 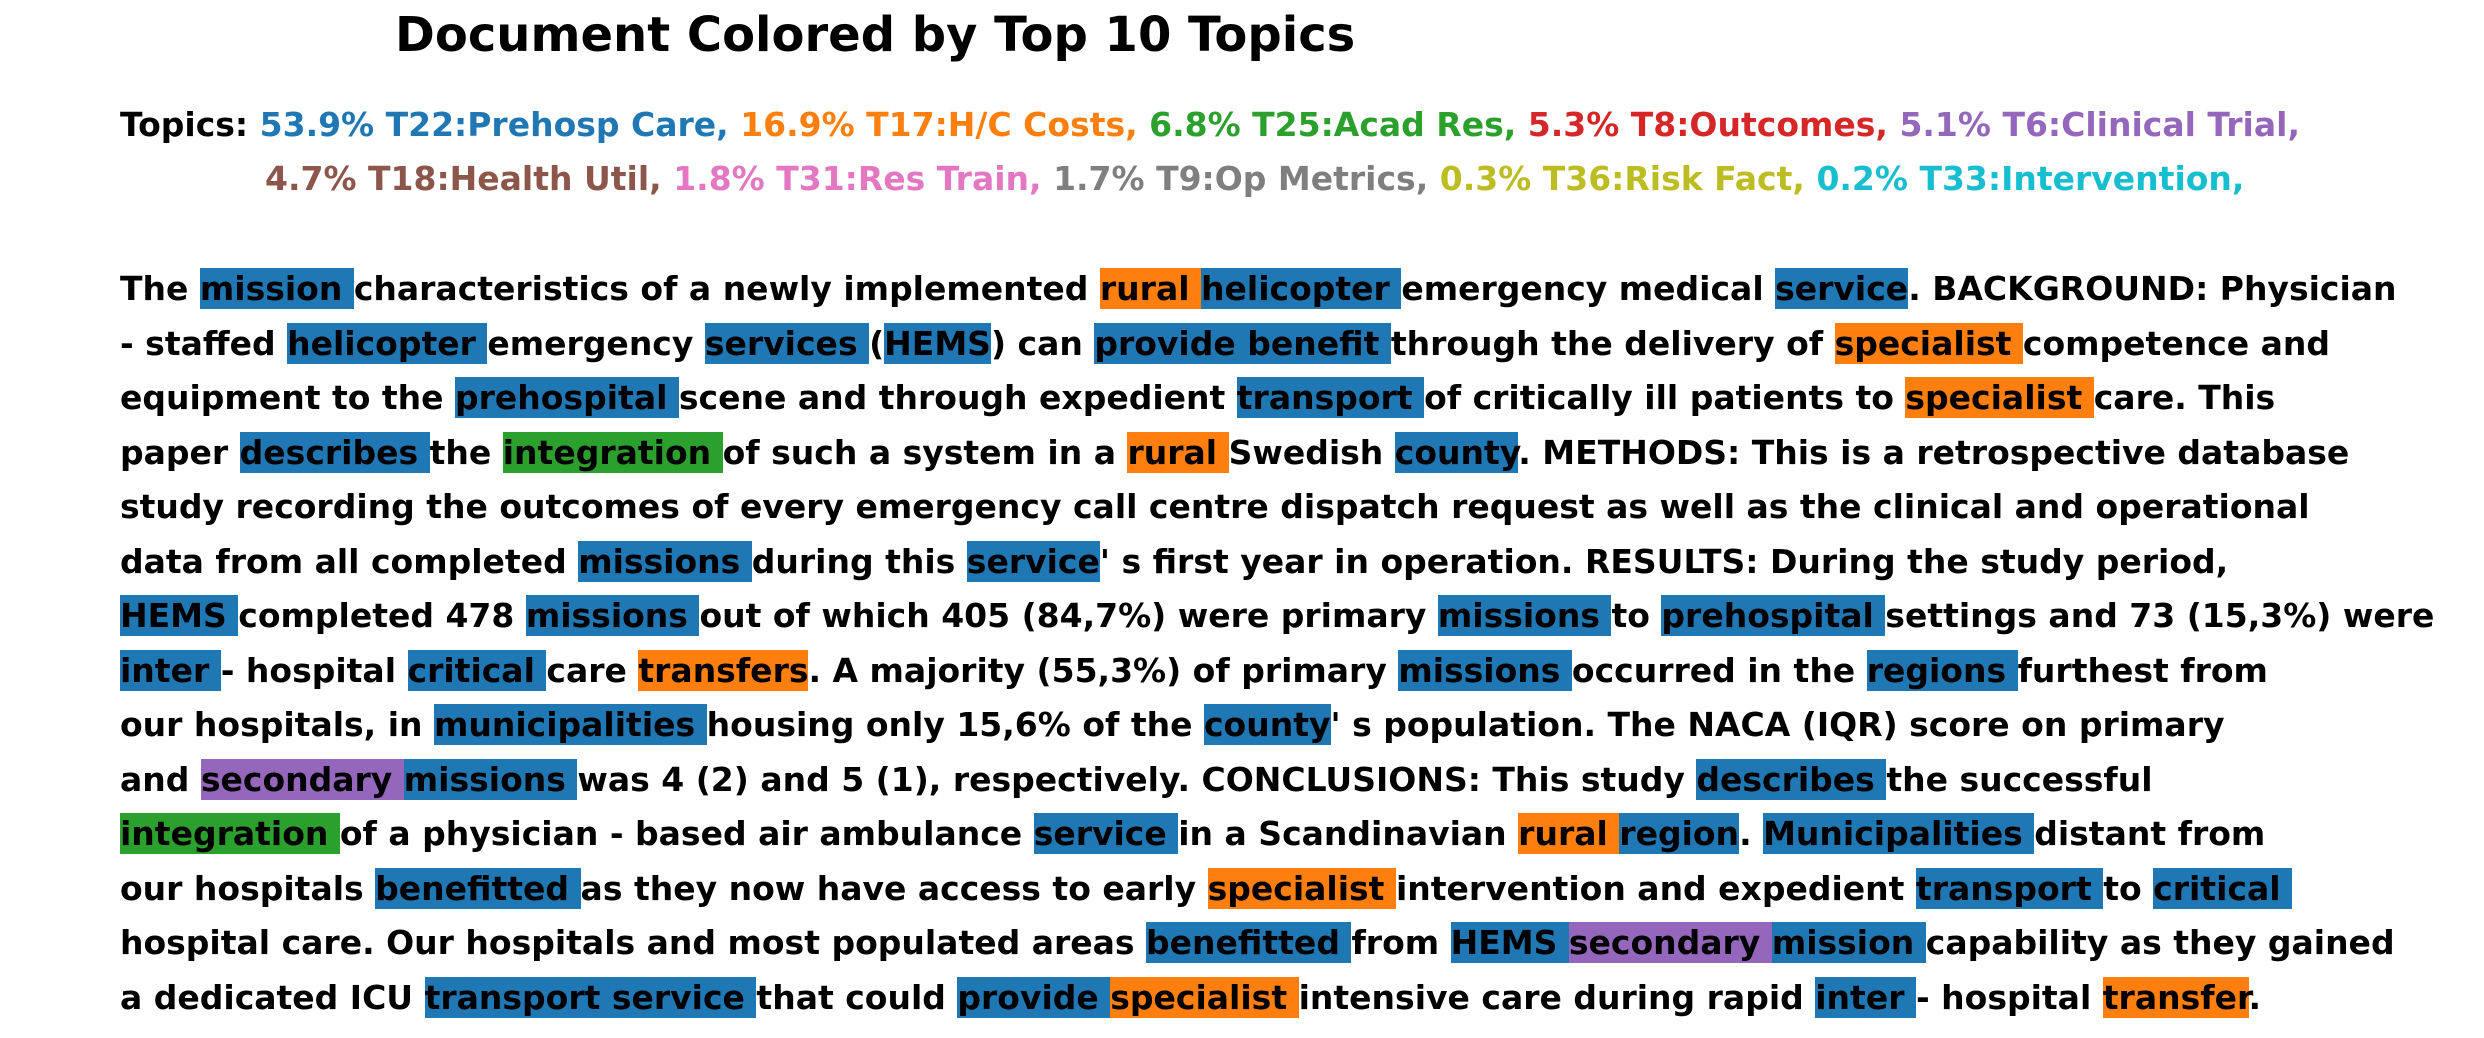 What do you see at coordinates (857, 178) in the screenshot?
I see `legend-entry: 1.8% T31:Res Train,` at bounding box center [857, 178].